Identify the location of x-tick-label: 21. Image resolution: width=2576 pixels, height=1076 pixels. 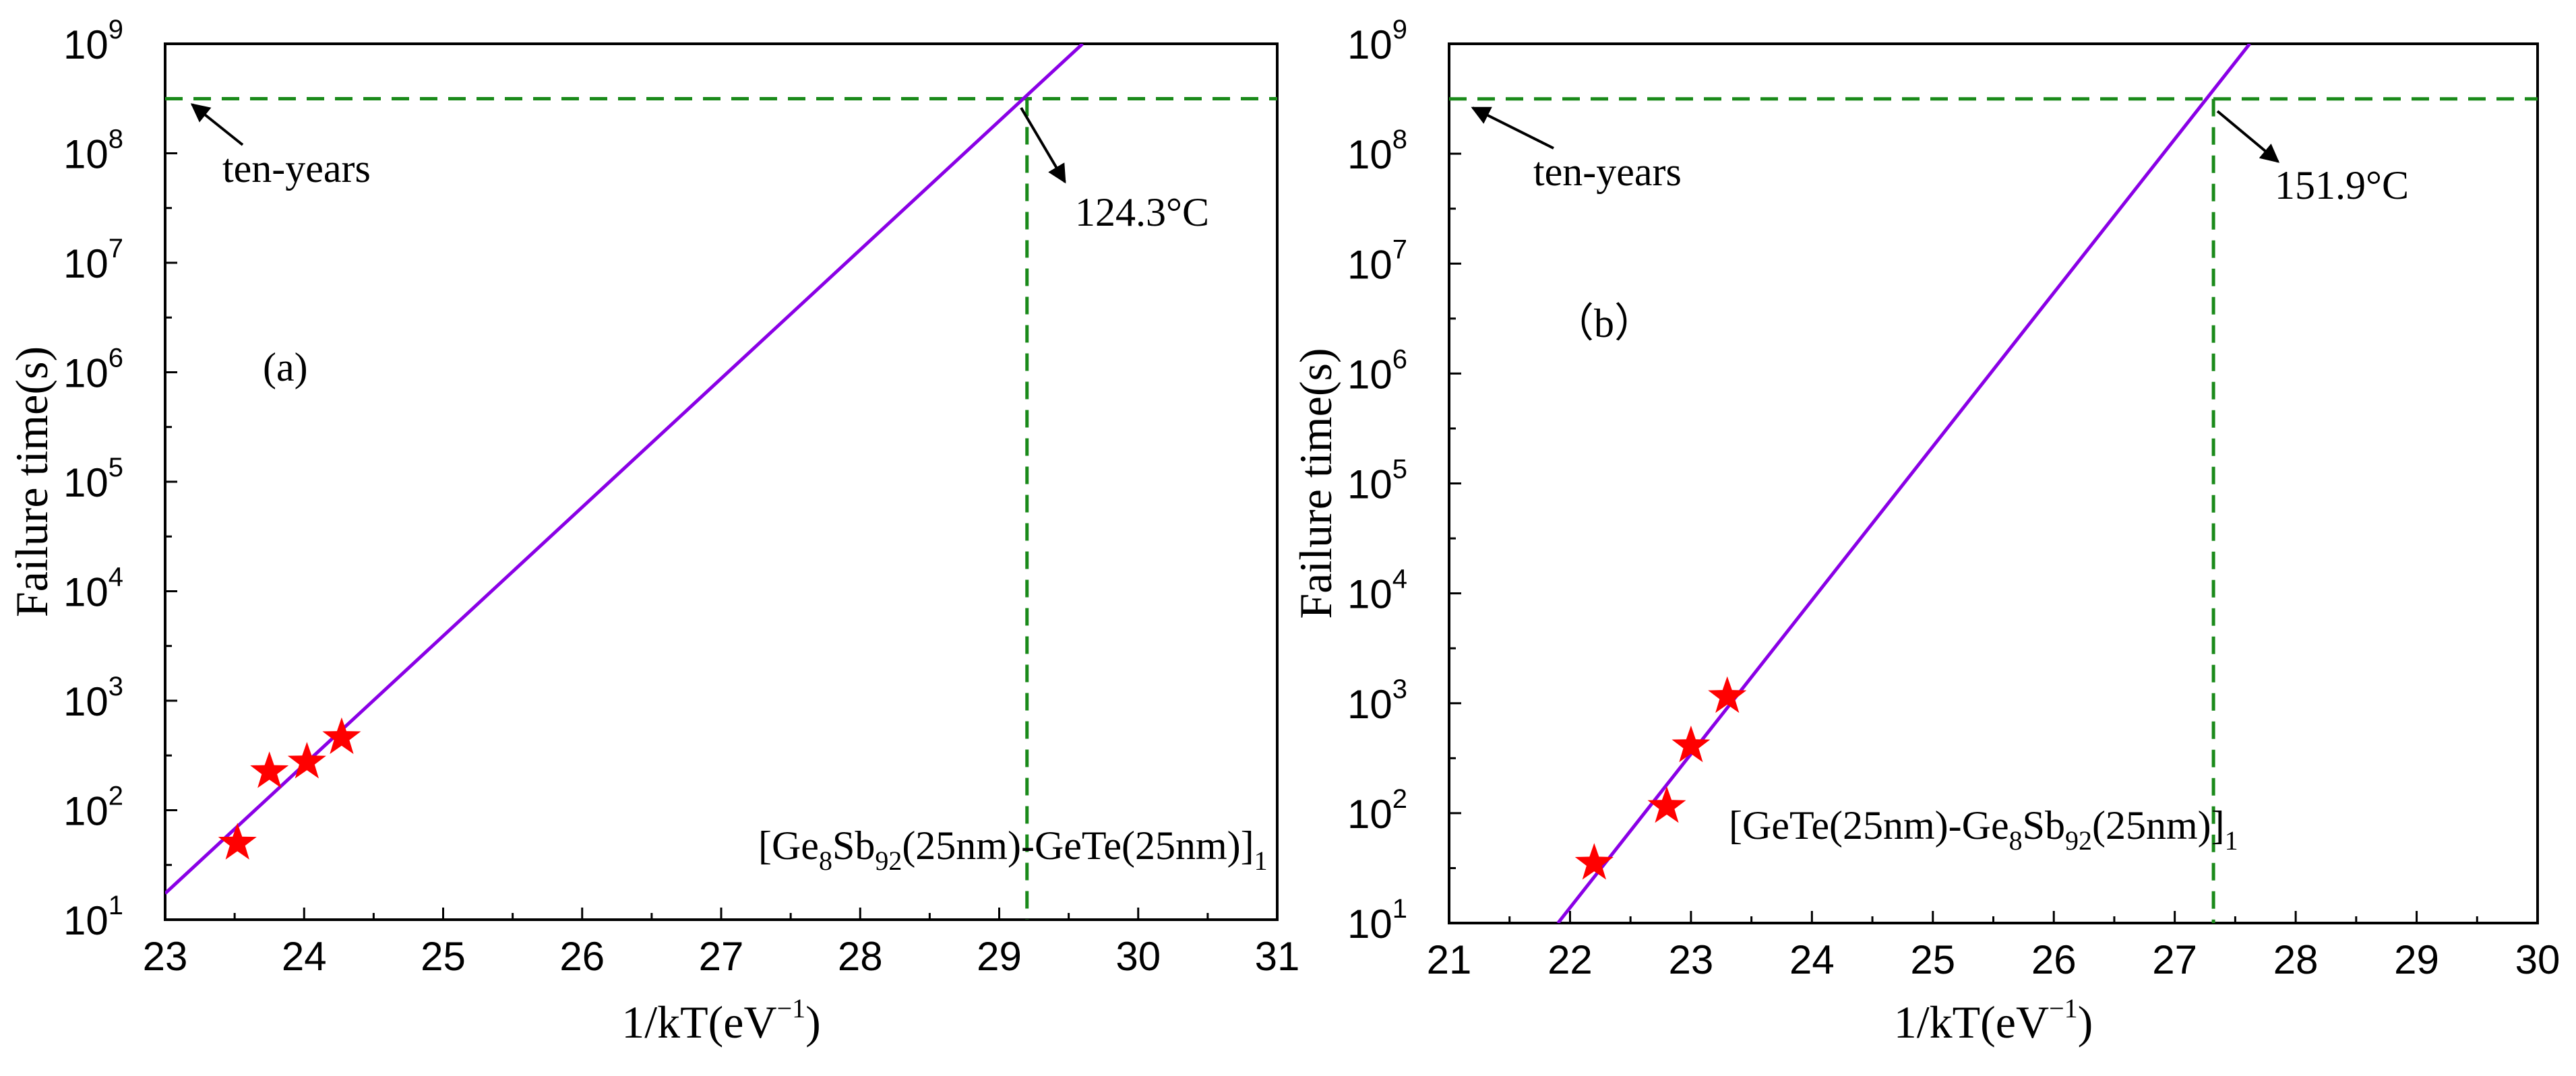
(1450, 959).